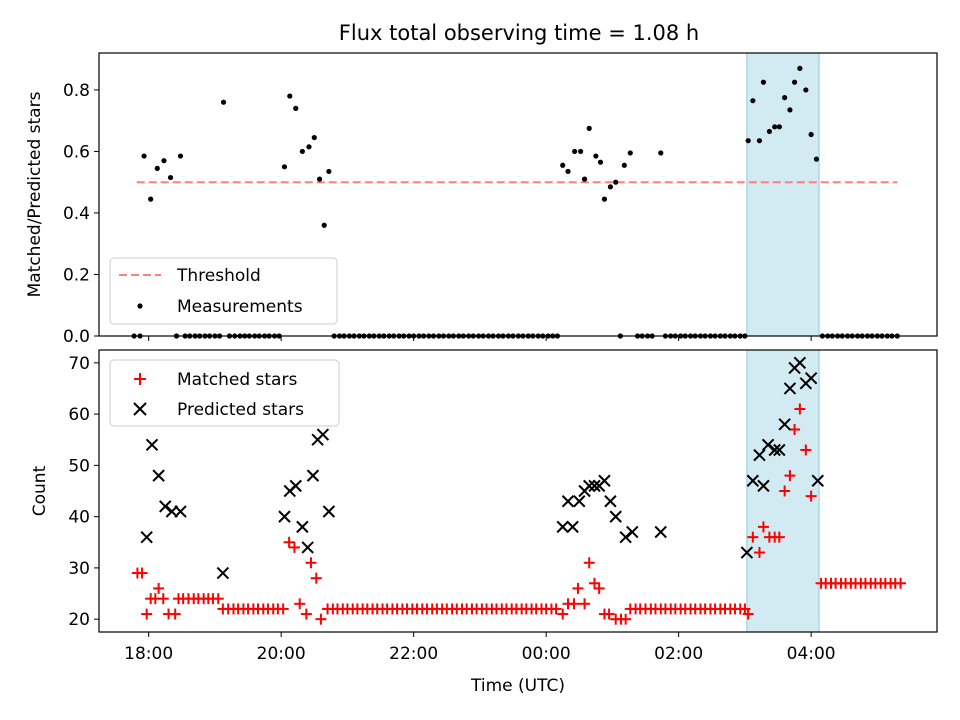 The width and height of the screenshot is (960, 720). Describe the element at coordinates (79, 569) in the screenshot. I see `y-tick-label: 30` at that location.